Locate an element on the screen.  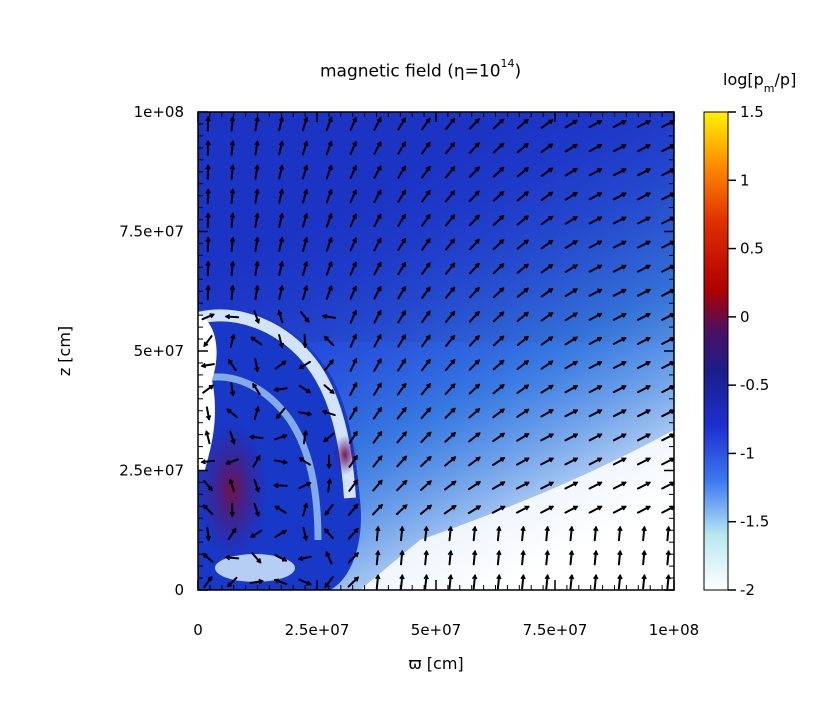
colorbar-tick-label: -2 is located at coordinates (747, 590).